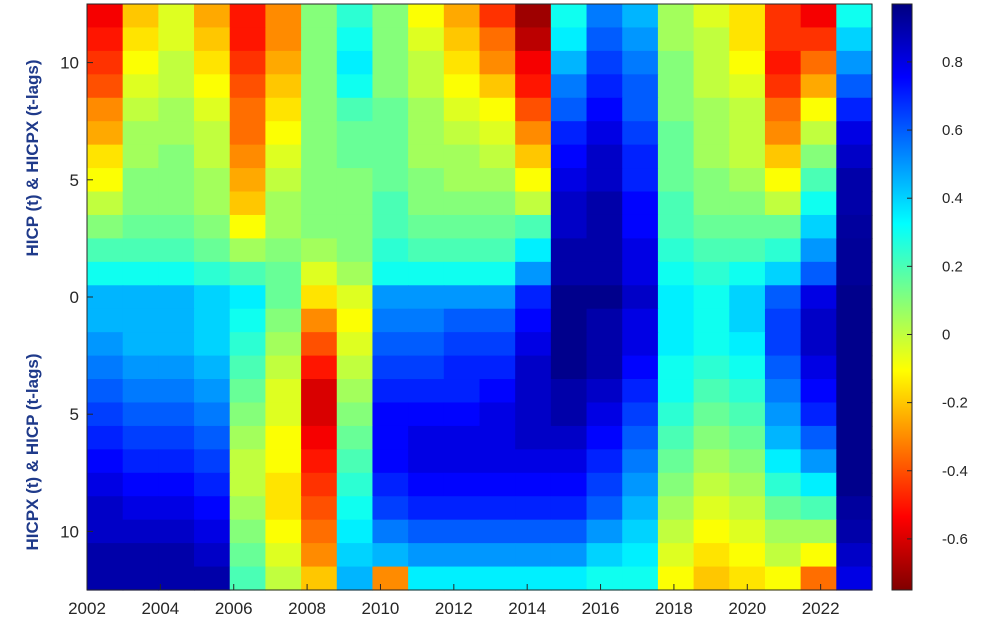 Image resolution: width=994 pixels, height=619 pixels. Describe the element at coordinates (381, 608) in the screenshot. I see `x-tick-label: 2010` at that location.